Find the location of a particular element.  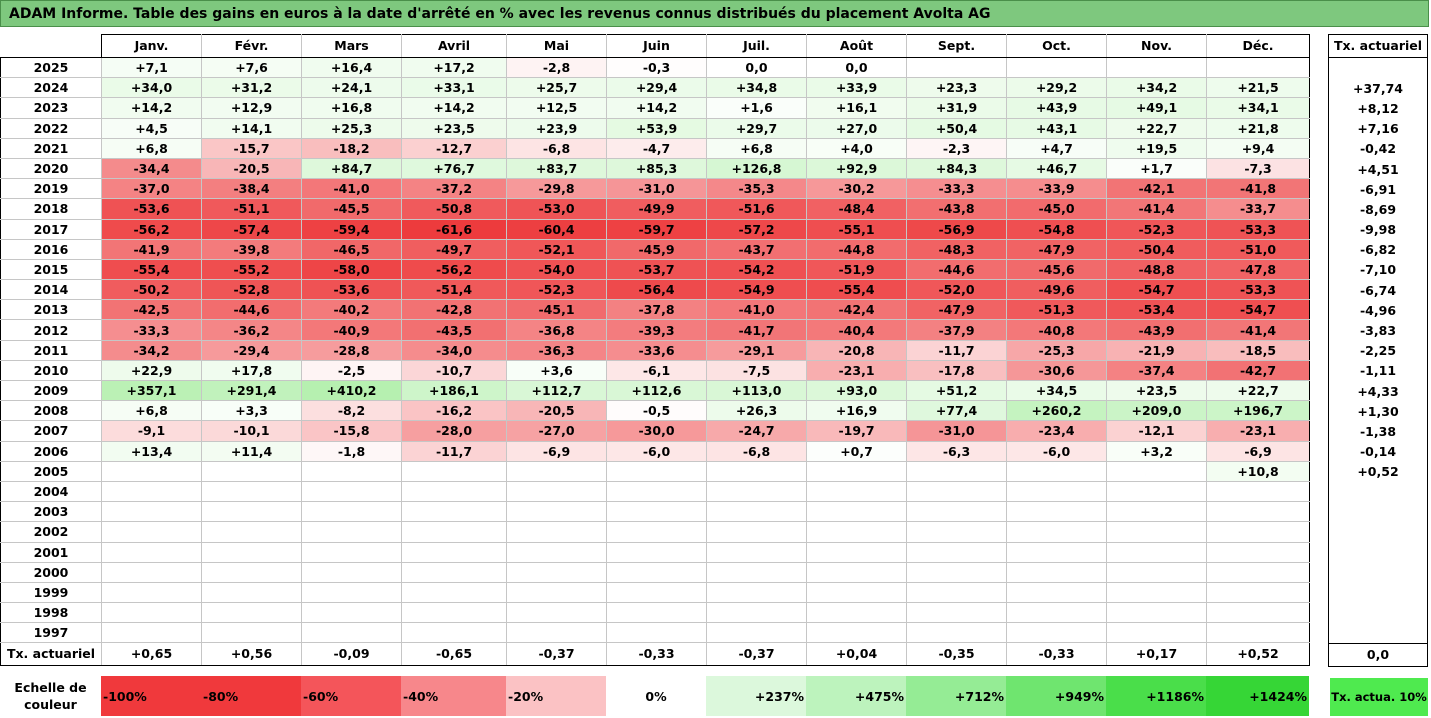

actuarial-rate-value: -1,38 is located at coordinates (1378, 431).